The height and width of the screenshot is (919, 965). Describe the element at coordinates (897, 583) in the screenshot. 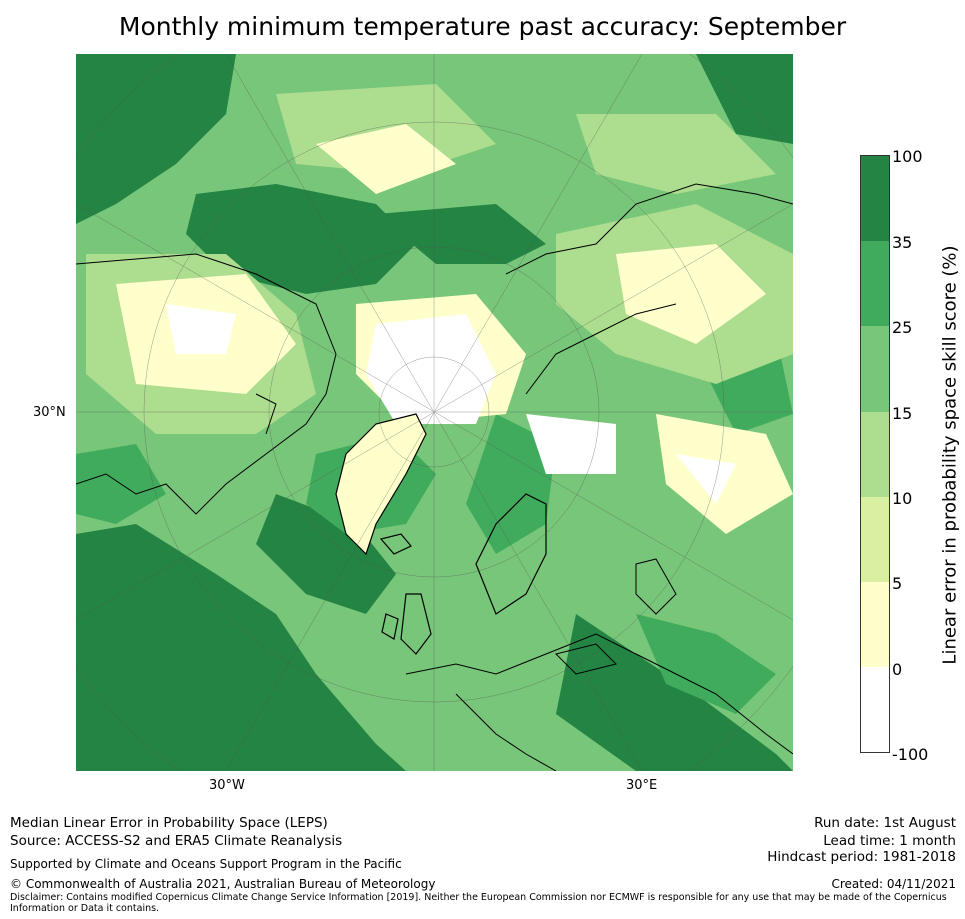

I see `colorbar-tick: 5` at that location.